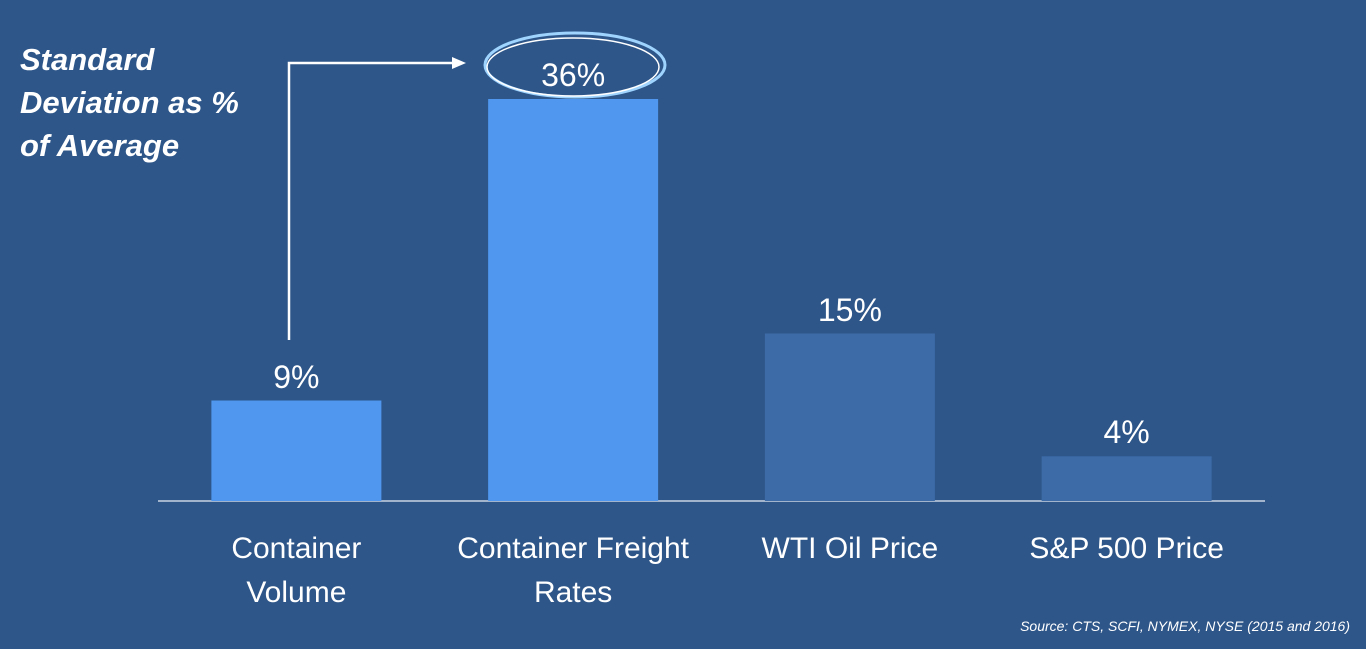 The width and height of the screenshot is (1366, 649). Describe the element at coordinates (296, 570) in the screenshot. I see `x-tick-label: Container Volume` at that location.